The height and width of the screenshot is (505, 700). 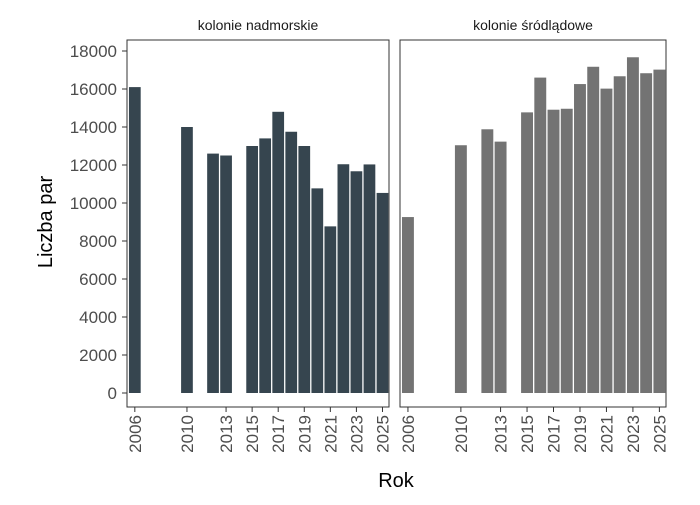 What do you see at coordinates (98, 279) in the screenshot?
I see `y-tick-label: 6000` at bounding box center [98, 279].